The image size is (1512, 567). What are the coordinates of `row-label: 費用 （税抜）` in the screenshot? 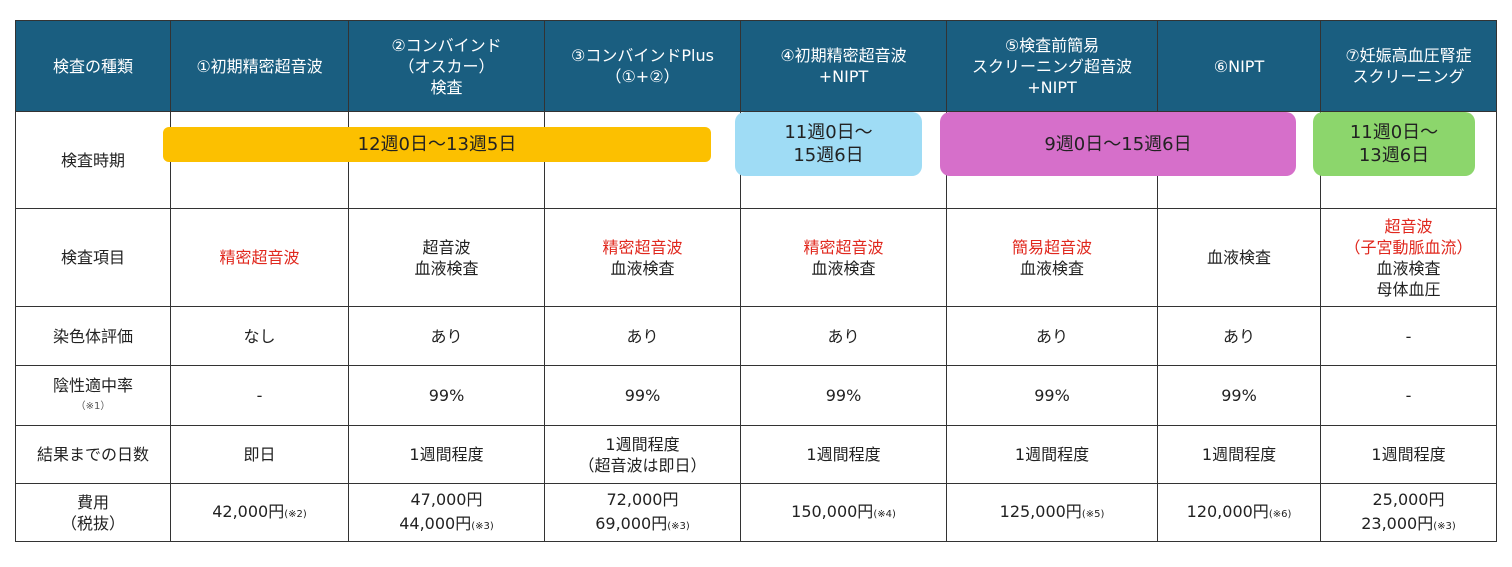 It's located at (93, 512).